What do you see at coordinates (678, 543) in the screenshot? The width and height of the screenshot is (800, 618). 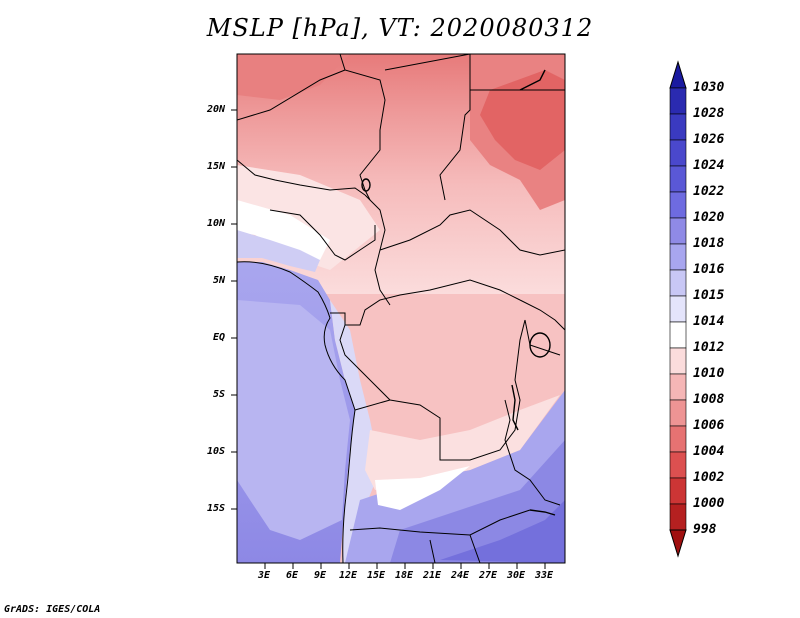 I see `colorbar-bottom-arrow` at bounding box center [678, 543].